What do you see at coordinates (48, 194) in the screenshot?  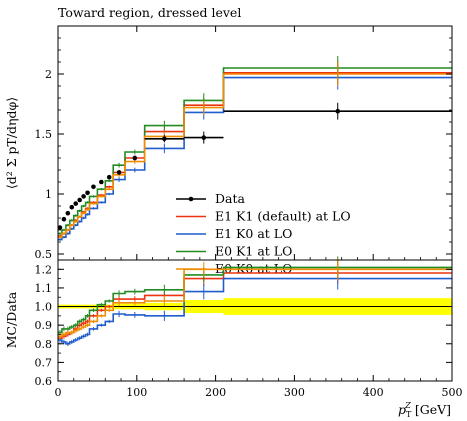 I see `main-y-tick-label: 1` at bounding box center [48, 194].